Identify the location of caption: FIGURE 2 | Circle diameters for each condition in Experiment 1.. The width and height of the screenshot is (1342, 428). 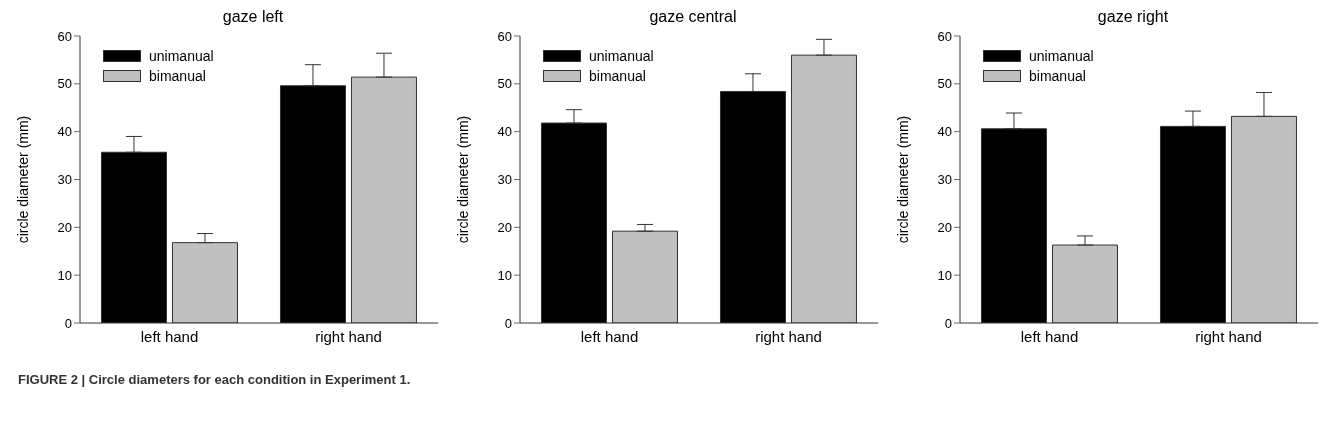
(215, 379).